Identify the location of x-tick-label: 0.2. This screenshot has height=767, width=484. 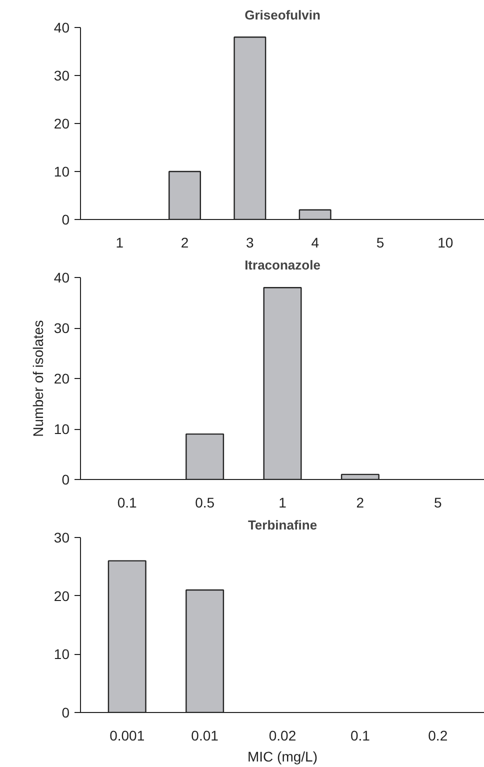
(438, 736).